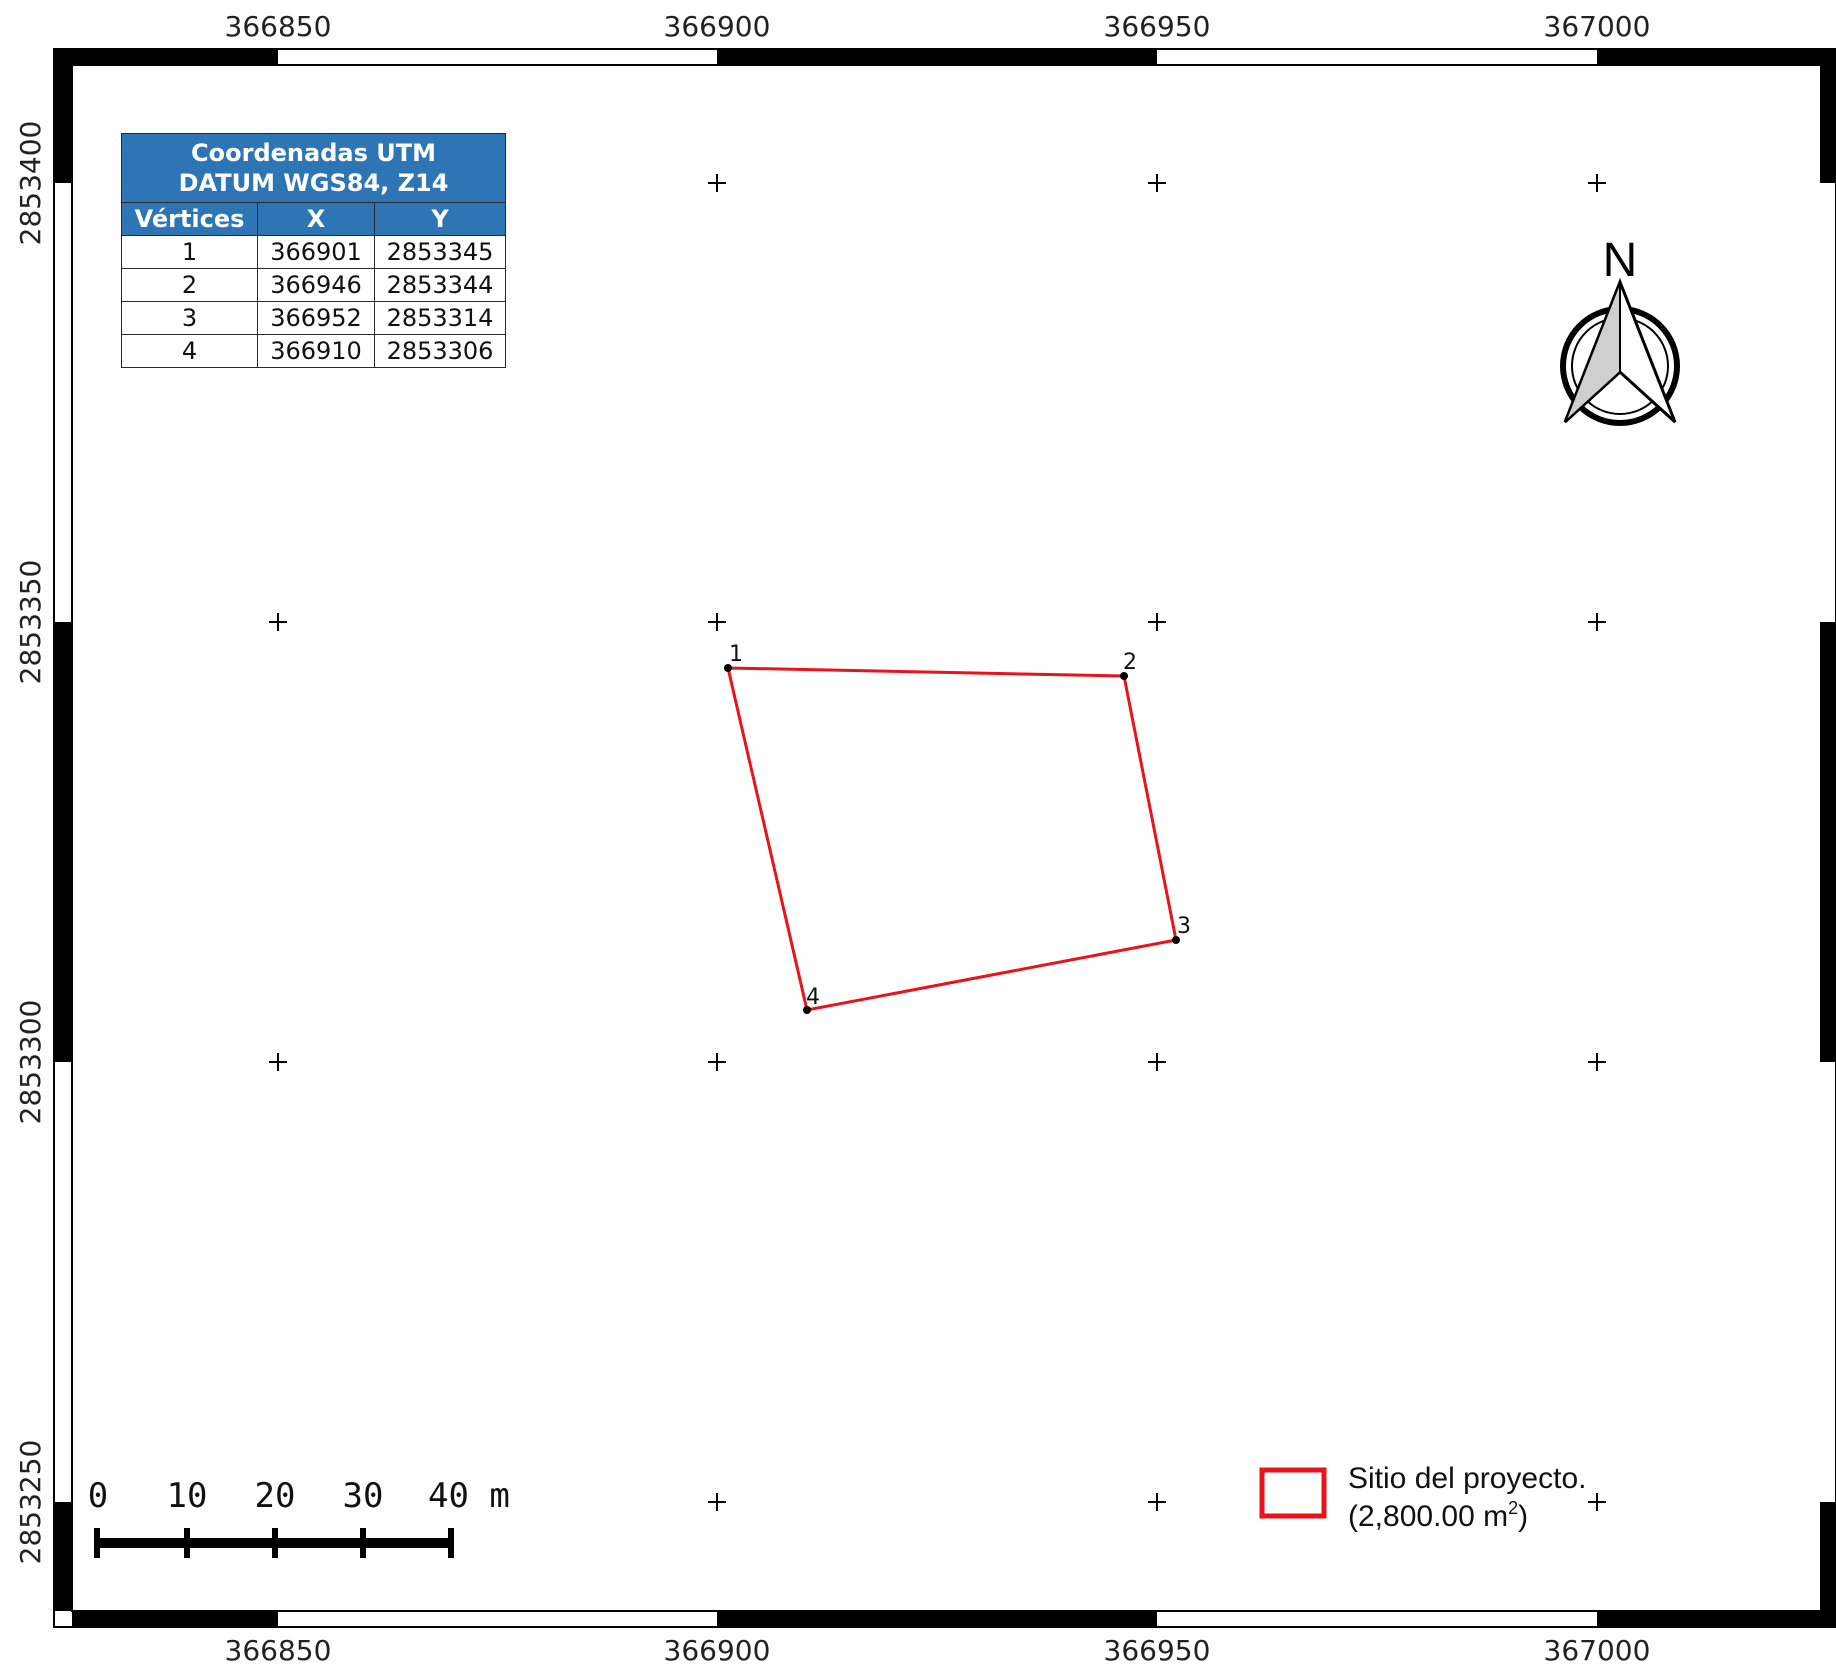 The height and width of the screenshot is (1666, 1836). What do you see at coordinates (313, 183) in the screenshot?
I see `table-title-line-2: DATUM WGS84, Z14` at bounding box center [313, 183].